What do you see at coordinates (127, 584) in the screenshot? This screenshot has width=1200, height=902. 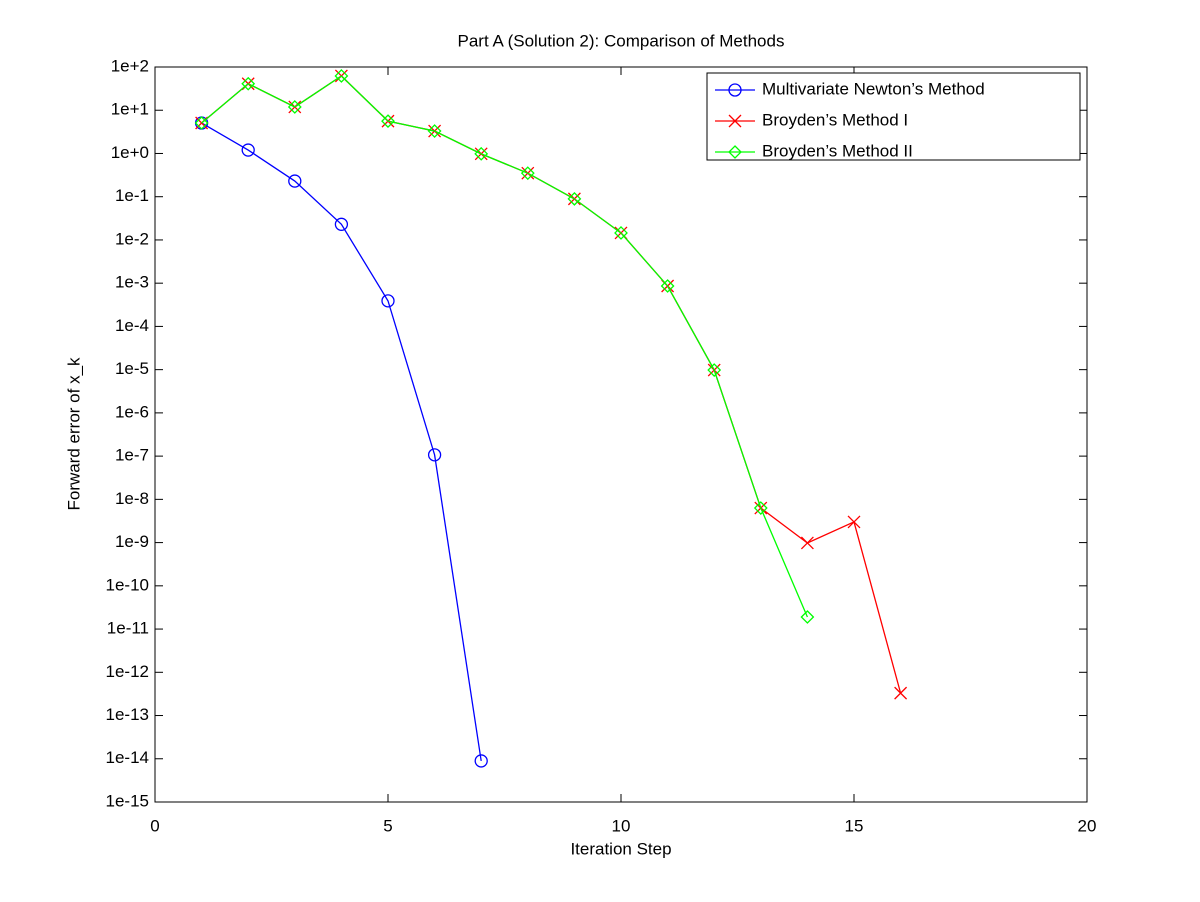 I see `y-tick-label: 1e-10` at bounding box center [127, 584].